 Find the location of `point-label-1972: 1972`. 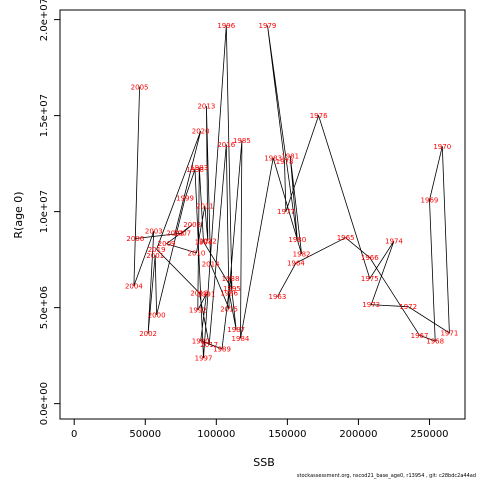

point-label-1972: 1972 is located at coordinates (408, 307).